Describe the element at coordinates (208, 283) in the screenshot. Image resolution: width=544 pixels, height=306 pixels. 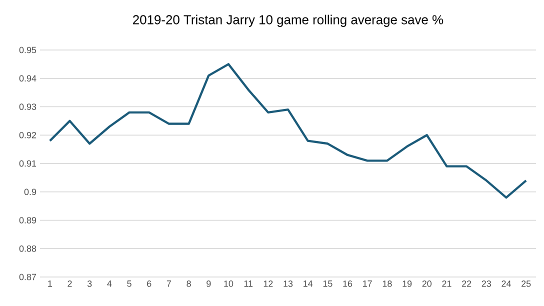
I see `x-tick-label: 9` at that location.